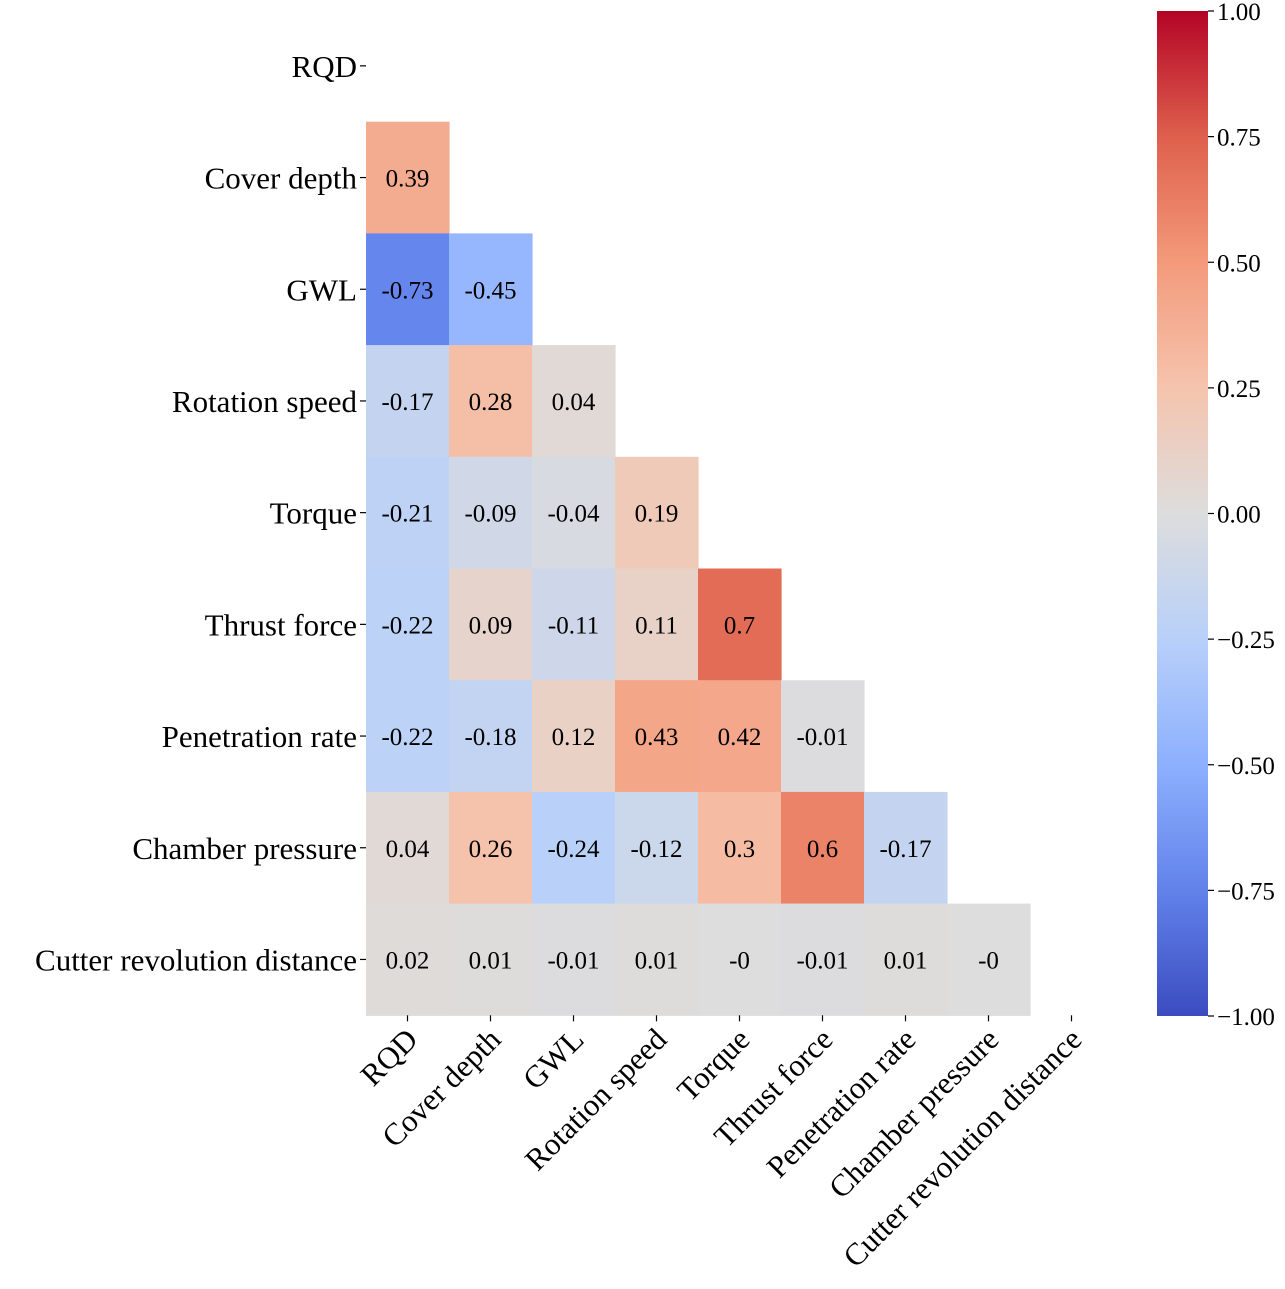  What do you see at coordinates (1239, 515) in the screenshot?
I see `colorbar-tick-label: 0.00` at bounding box center [1239, 515].